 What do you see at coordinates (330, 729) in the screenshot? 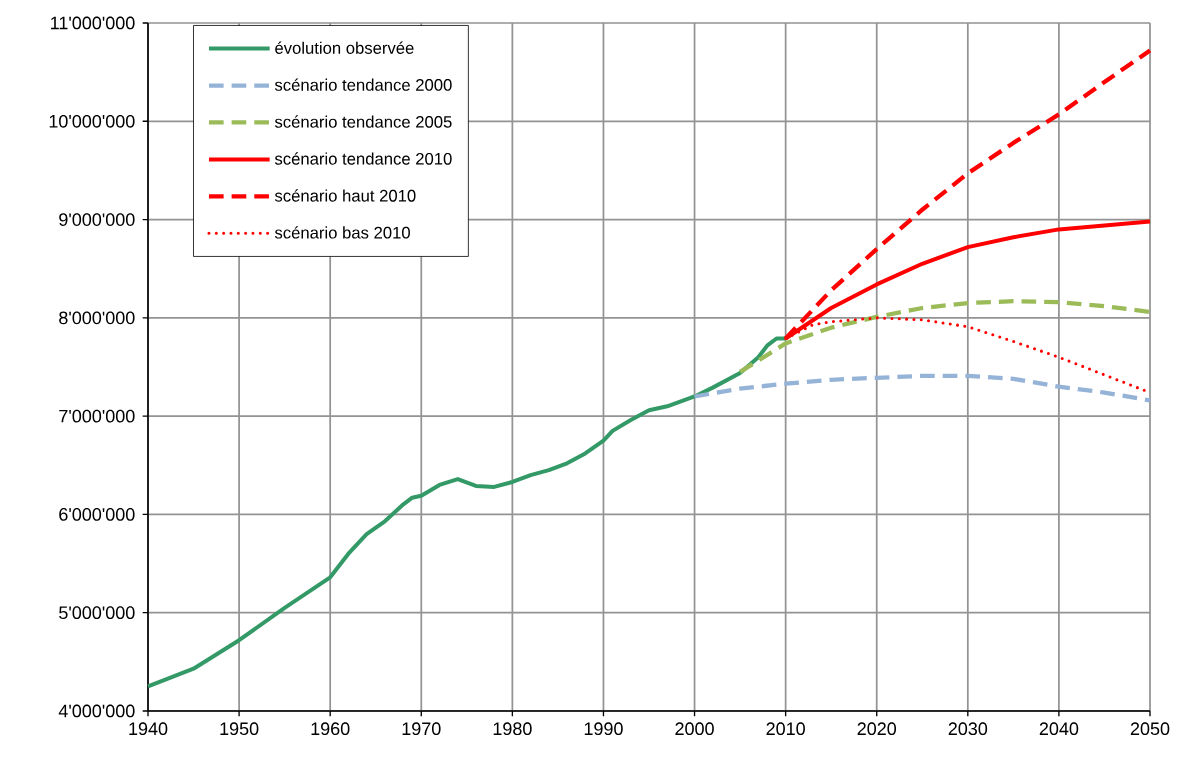
I see `x-tick-label: 1960` at bounding box center [330, 729].